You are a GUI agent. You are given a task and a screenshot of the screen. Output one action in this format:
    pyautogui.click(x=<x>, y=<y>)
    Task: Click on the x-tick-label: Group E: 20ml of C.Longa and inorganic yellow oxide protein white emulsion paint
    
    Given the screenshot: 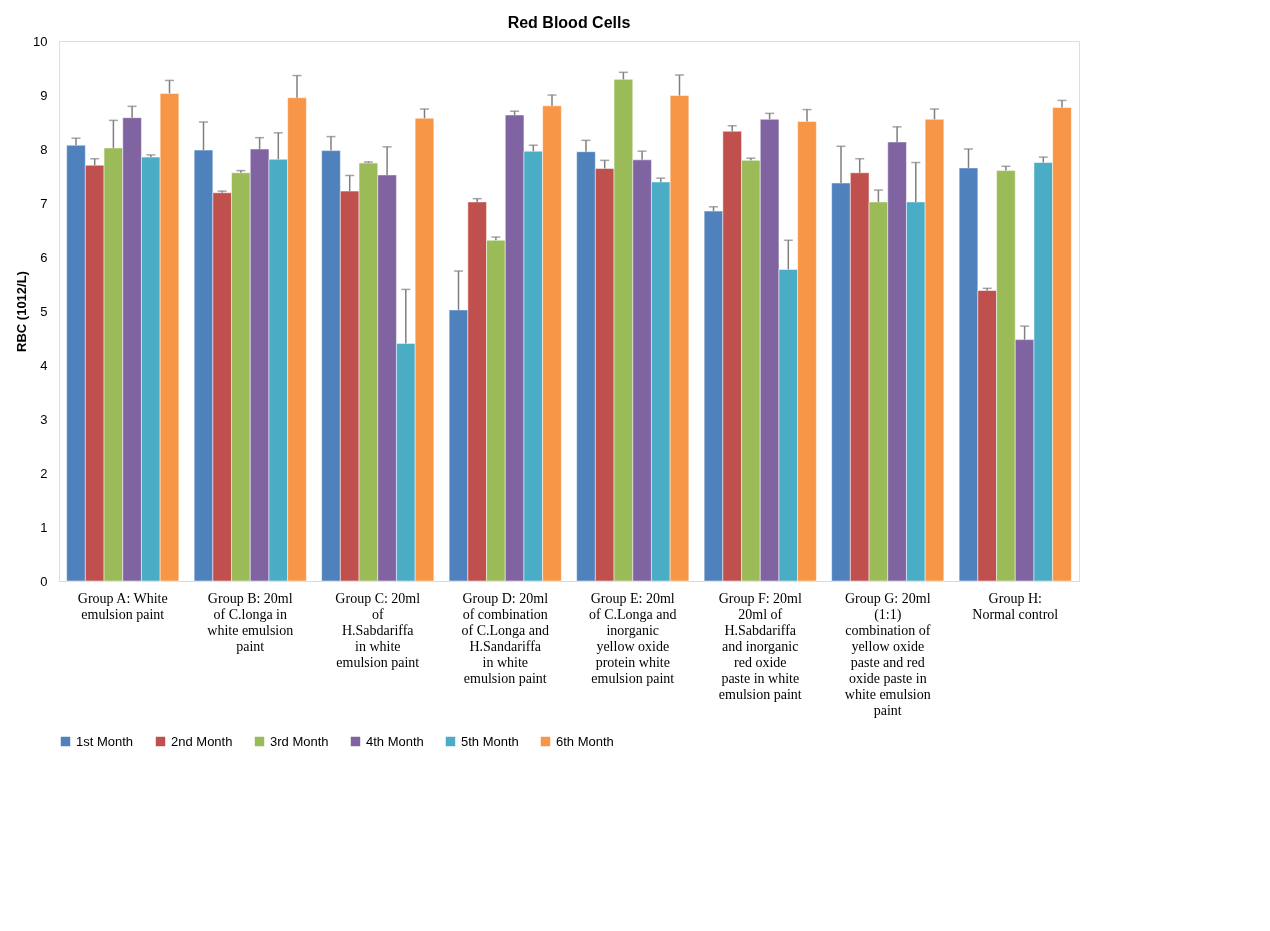 What is the action you would take?
    pyautogui.click(x=633, y=638)
    